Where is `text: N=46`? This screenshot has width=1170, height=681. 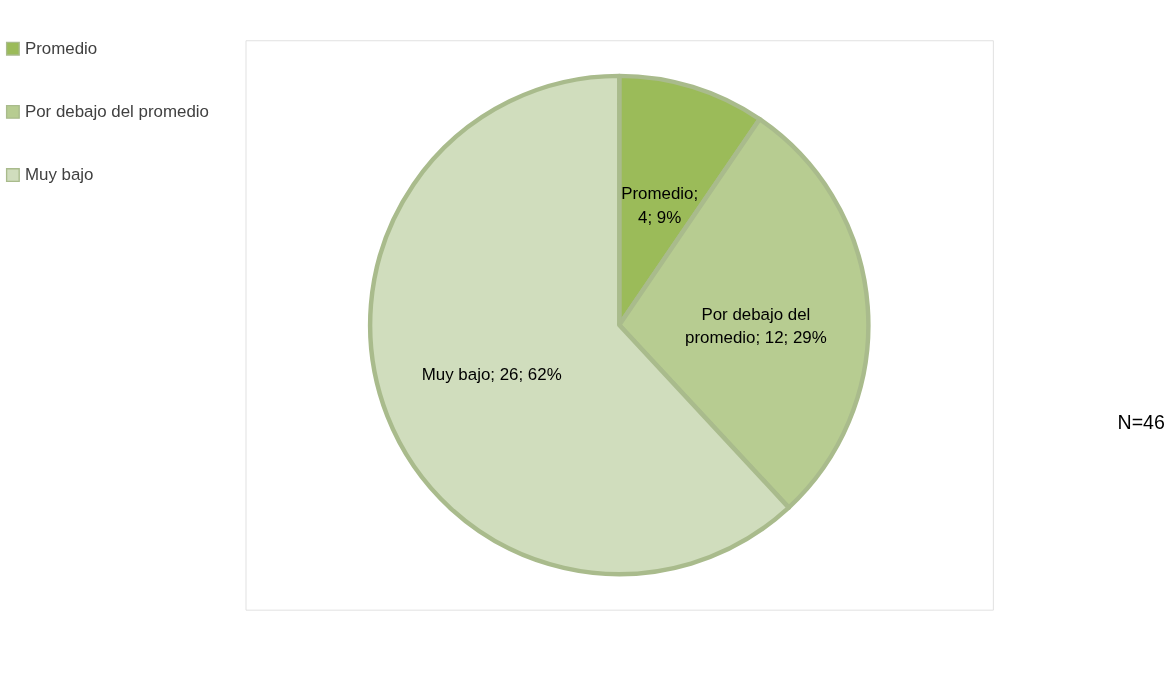
text: N=46 is located at coordinates (1141, 422).